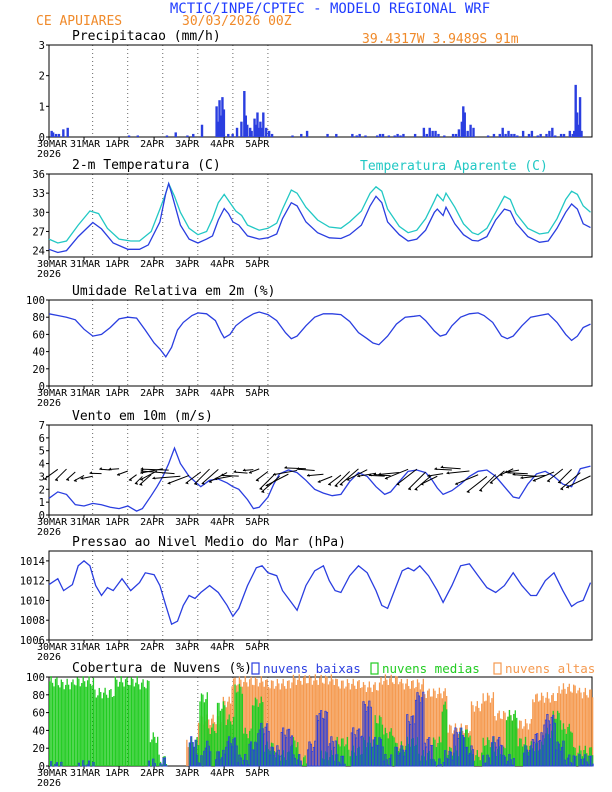 This screenshot has width=612, height=792. What do you see at coordinates (320, 343) in the screenshot?
I see `panel-frame` at bounding box center [320, 343].